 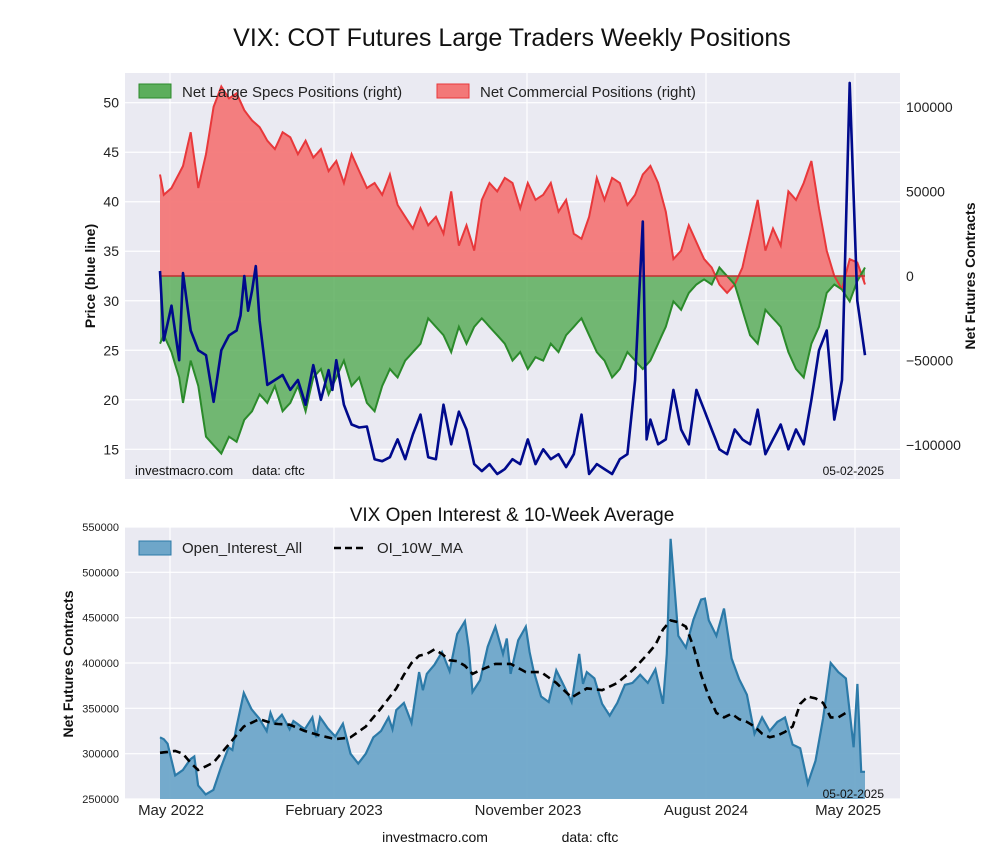 I want to click on x-tick-label: May 2022, so click(x=171, y=810).